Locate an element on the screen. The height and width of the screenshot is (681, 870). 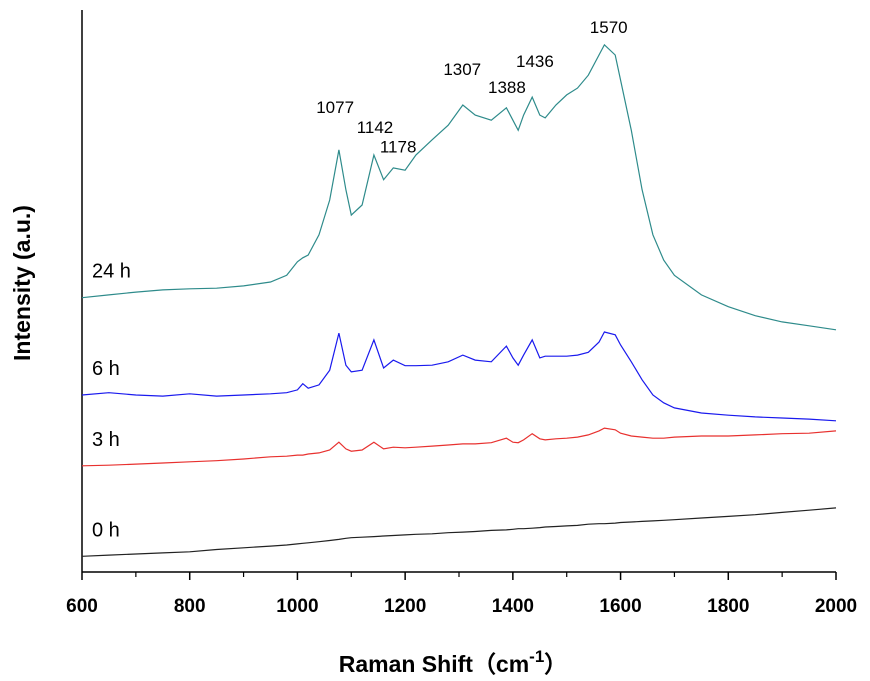
x-tick-label: 1200 is located at coordinates (405, 606).